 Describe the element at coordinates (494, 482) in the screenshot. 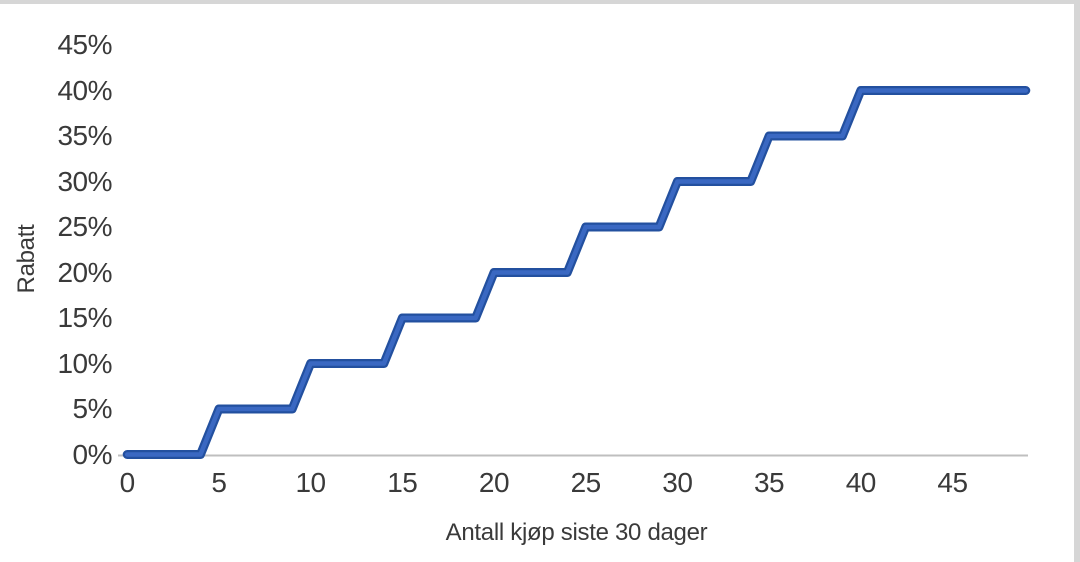

I see `x-tick-label: 20` at that location.